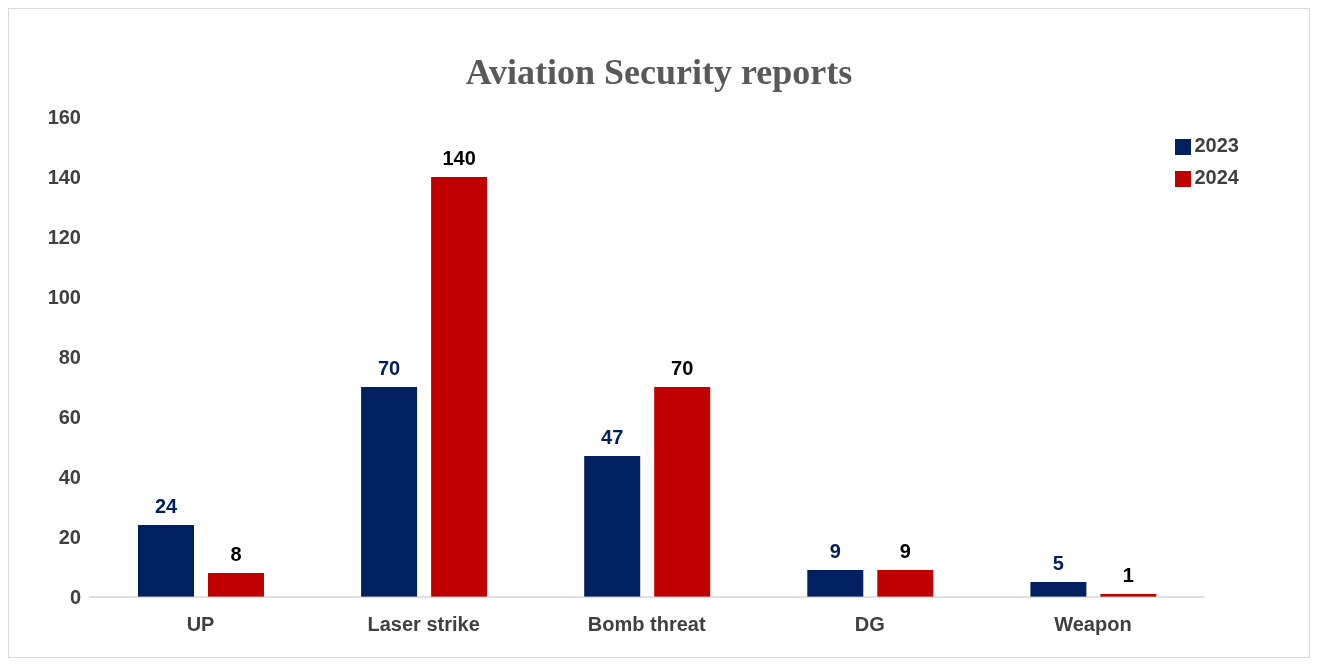 The height and width of the screenshot is (666, 1320). I want to click on legend-label: 2023, so click(1216, 145).